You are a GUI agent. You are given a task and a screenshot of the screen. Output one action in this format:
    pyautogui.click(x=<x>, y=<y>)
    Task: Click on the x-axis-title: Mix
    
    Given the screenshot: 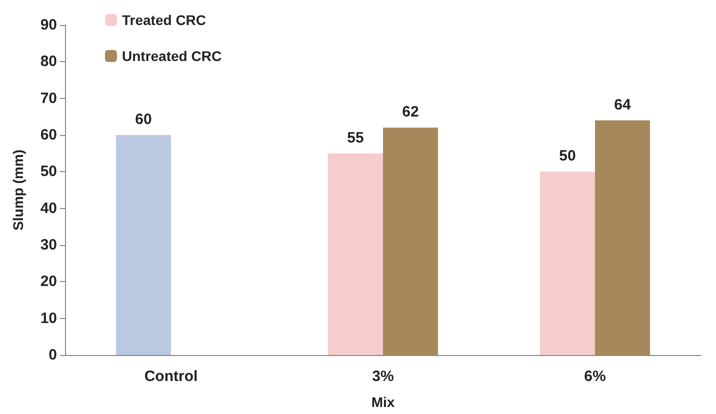 What is the action you would take?
    pyautogui.click(x=383, y=402)
    